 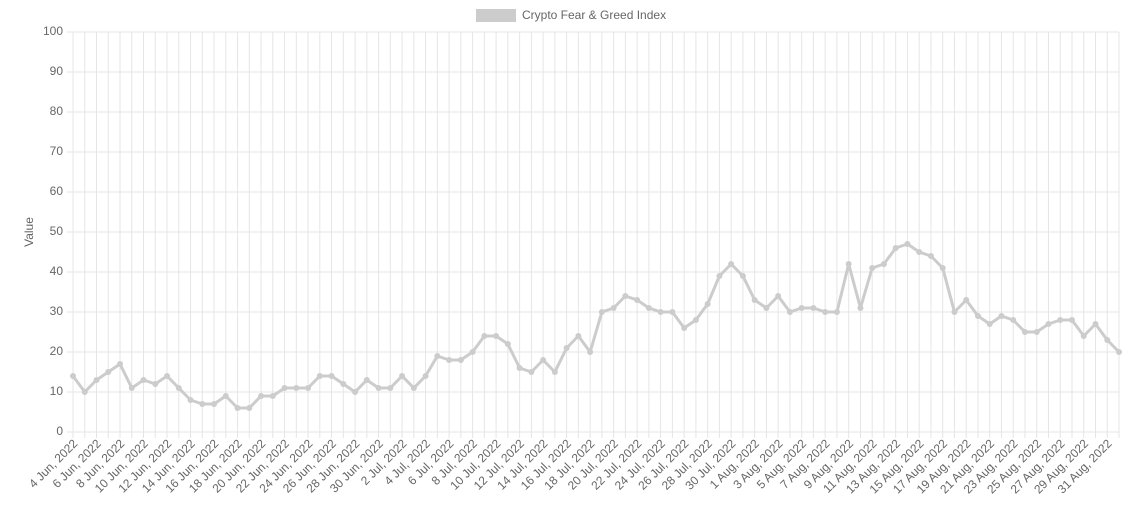 What do you see at coordinates (29, 232) in the screenshot?
I see `y-axis-label: Value` at bounding box center [29, 232].